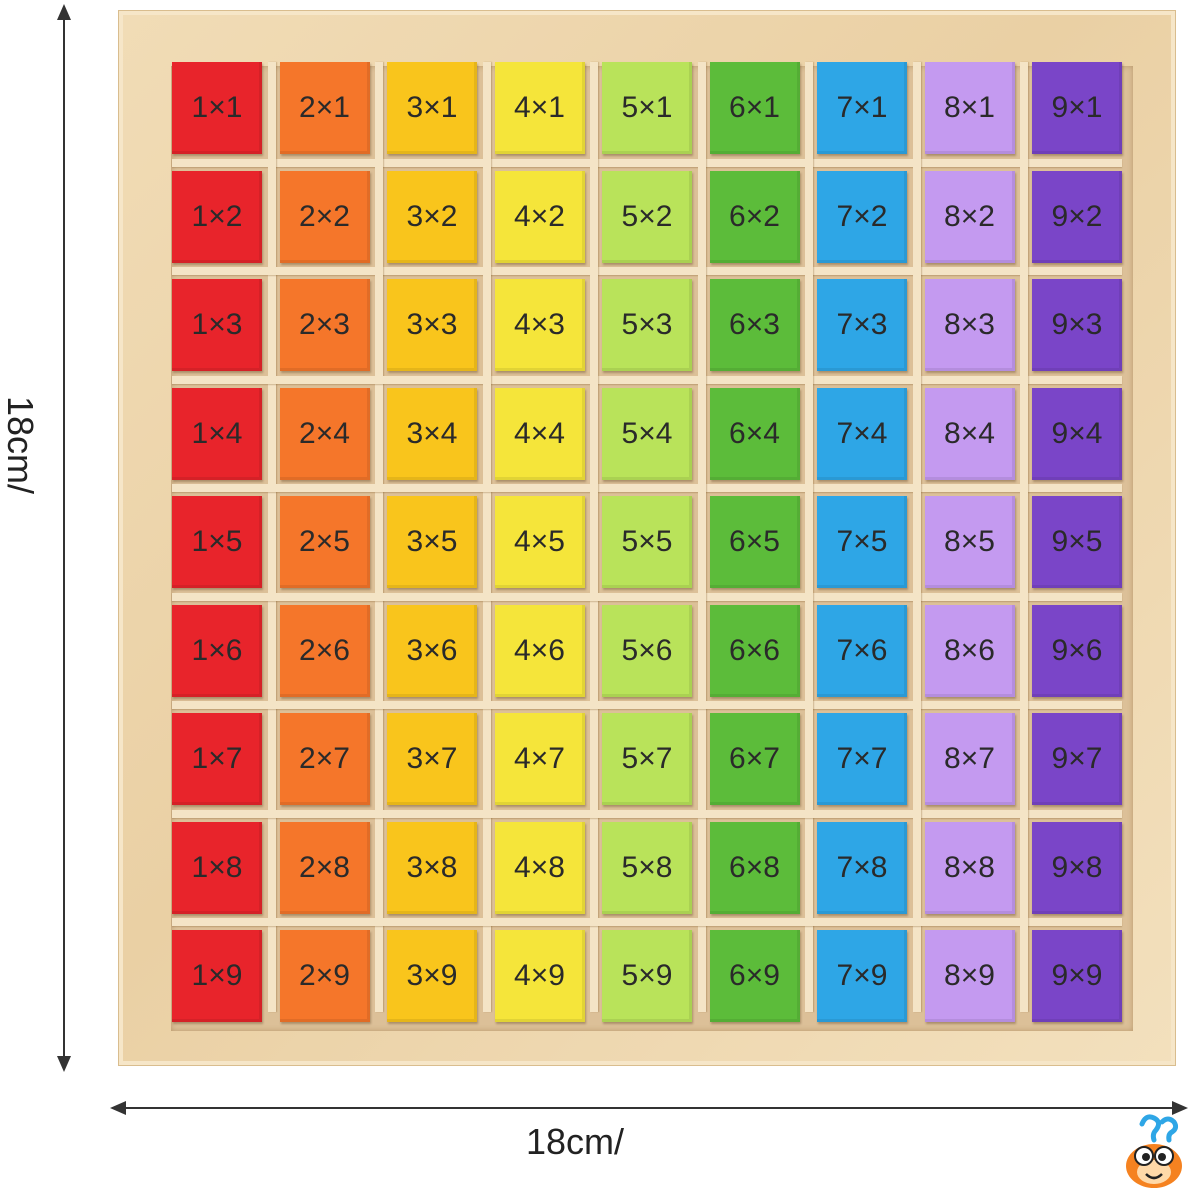  Describe the element at coordinates (217, 542) in the screenshot. I see `tile-1x5: 1×5` at that location.